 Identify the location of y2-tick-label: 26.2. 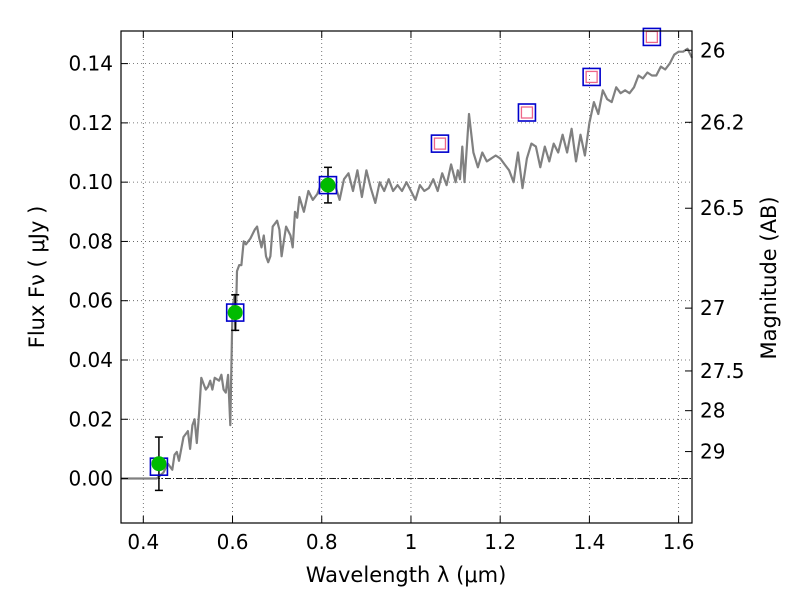
(722, 122).